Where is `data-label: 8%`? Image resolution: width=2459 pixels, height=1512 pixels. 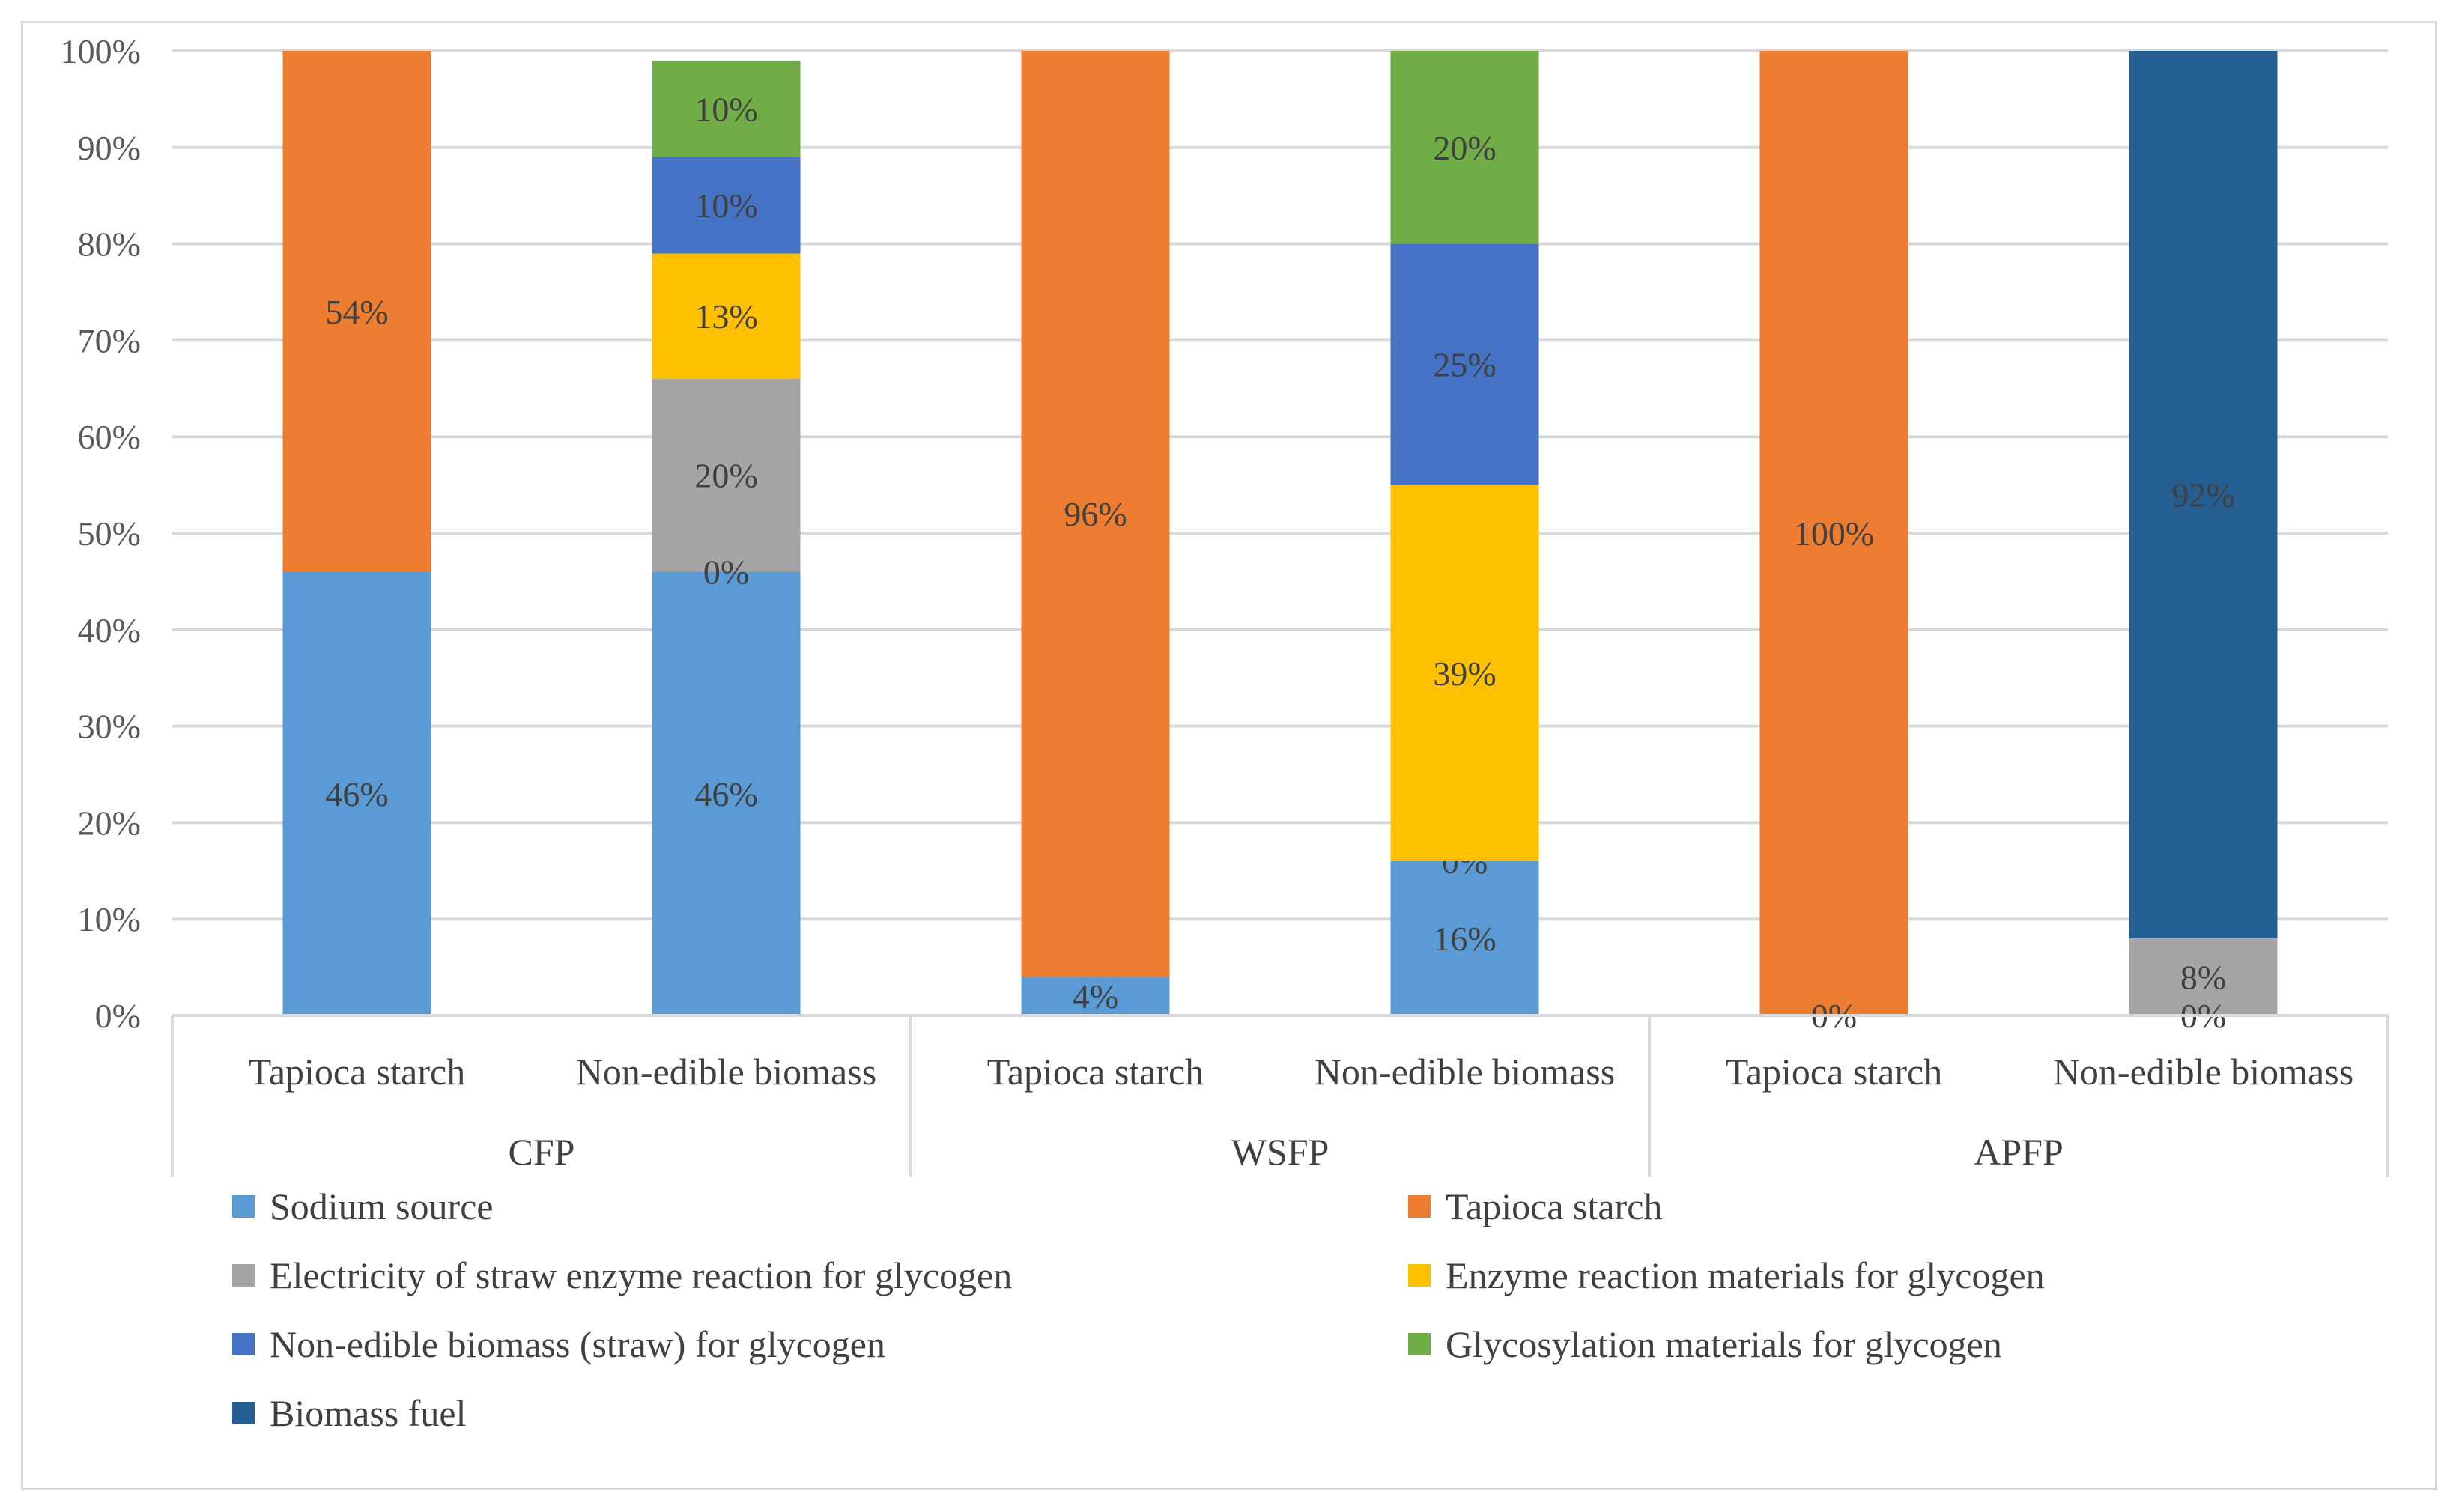 data-label: 8% is located at coordinates (2203, 977).